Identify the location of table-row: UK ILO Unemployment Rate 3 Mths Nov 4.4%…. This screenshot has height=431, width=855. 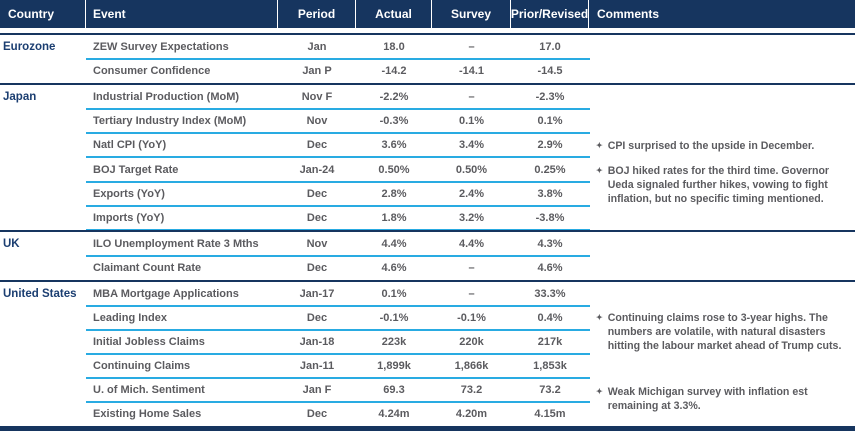
(427, 244).